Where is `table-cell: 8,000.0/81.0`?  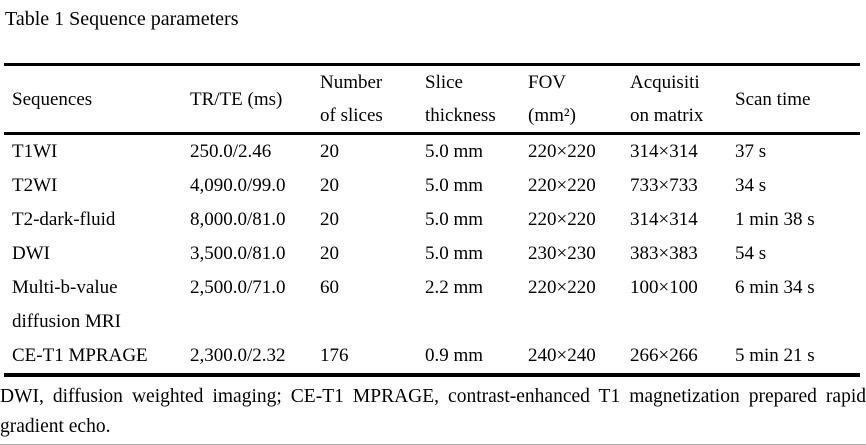
table-cell: 8,000.0/81.0 is located at coordinates (238, 219).